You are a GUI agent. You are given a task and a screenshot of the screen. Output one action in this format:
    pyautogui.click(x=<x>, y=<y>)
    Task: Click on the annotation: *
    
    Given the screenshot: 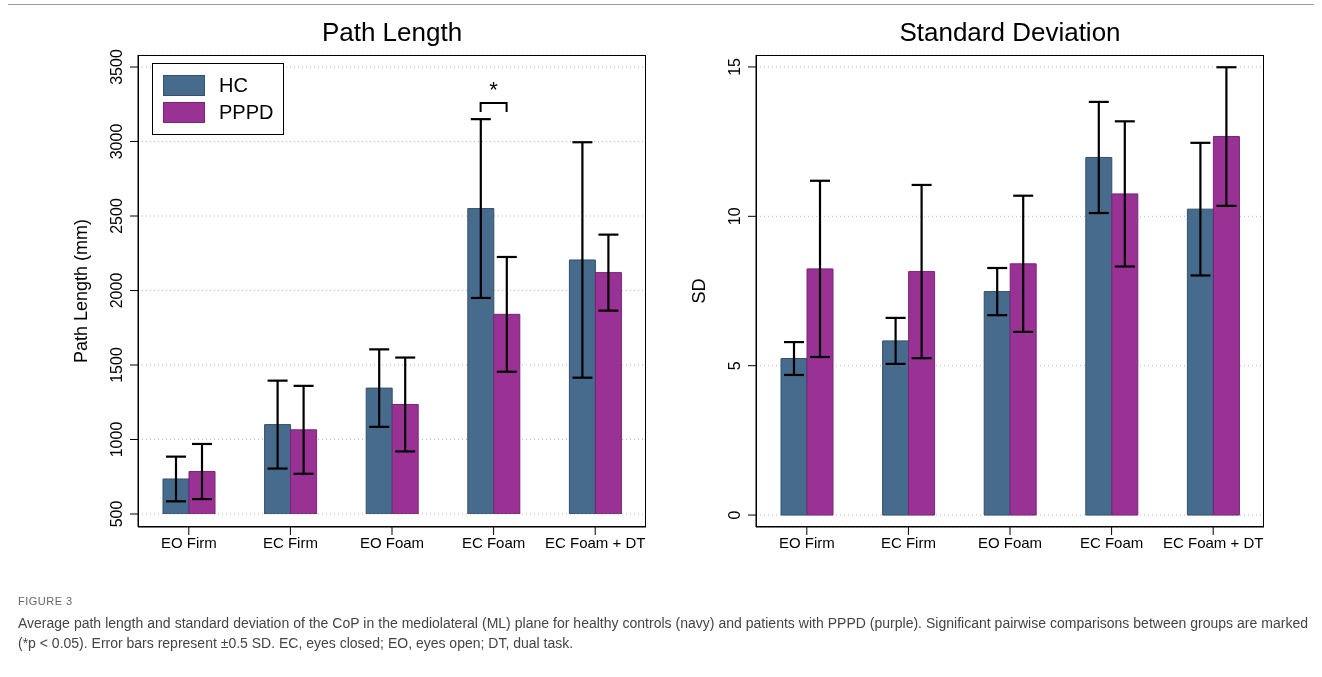 What is the action you would take?
    pyautogui.click(x=494, y=89)
    